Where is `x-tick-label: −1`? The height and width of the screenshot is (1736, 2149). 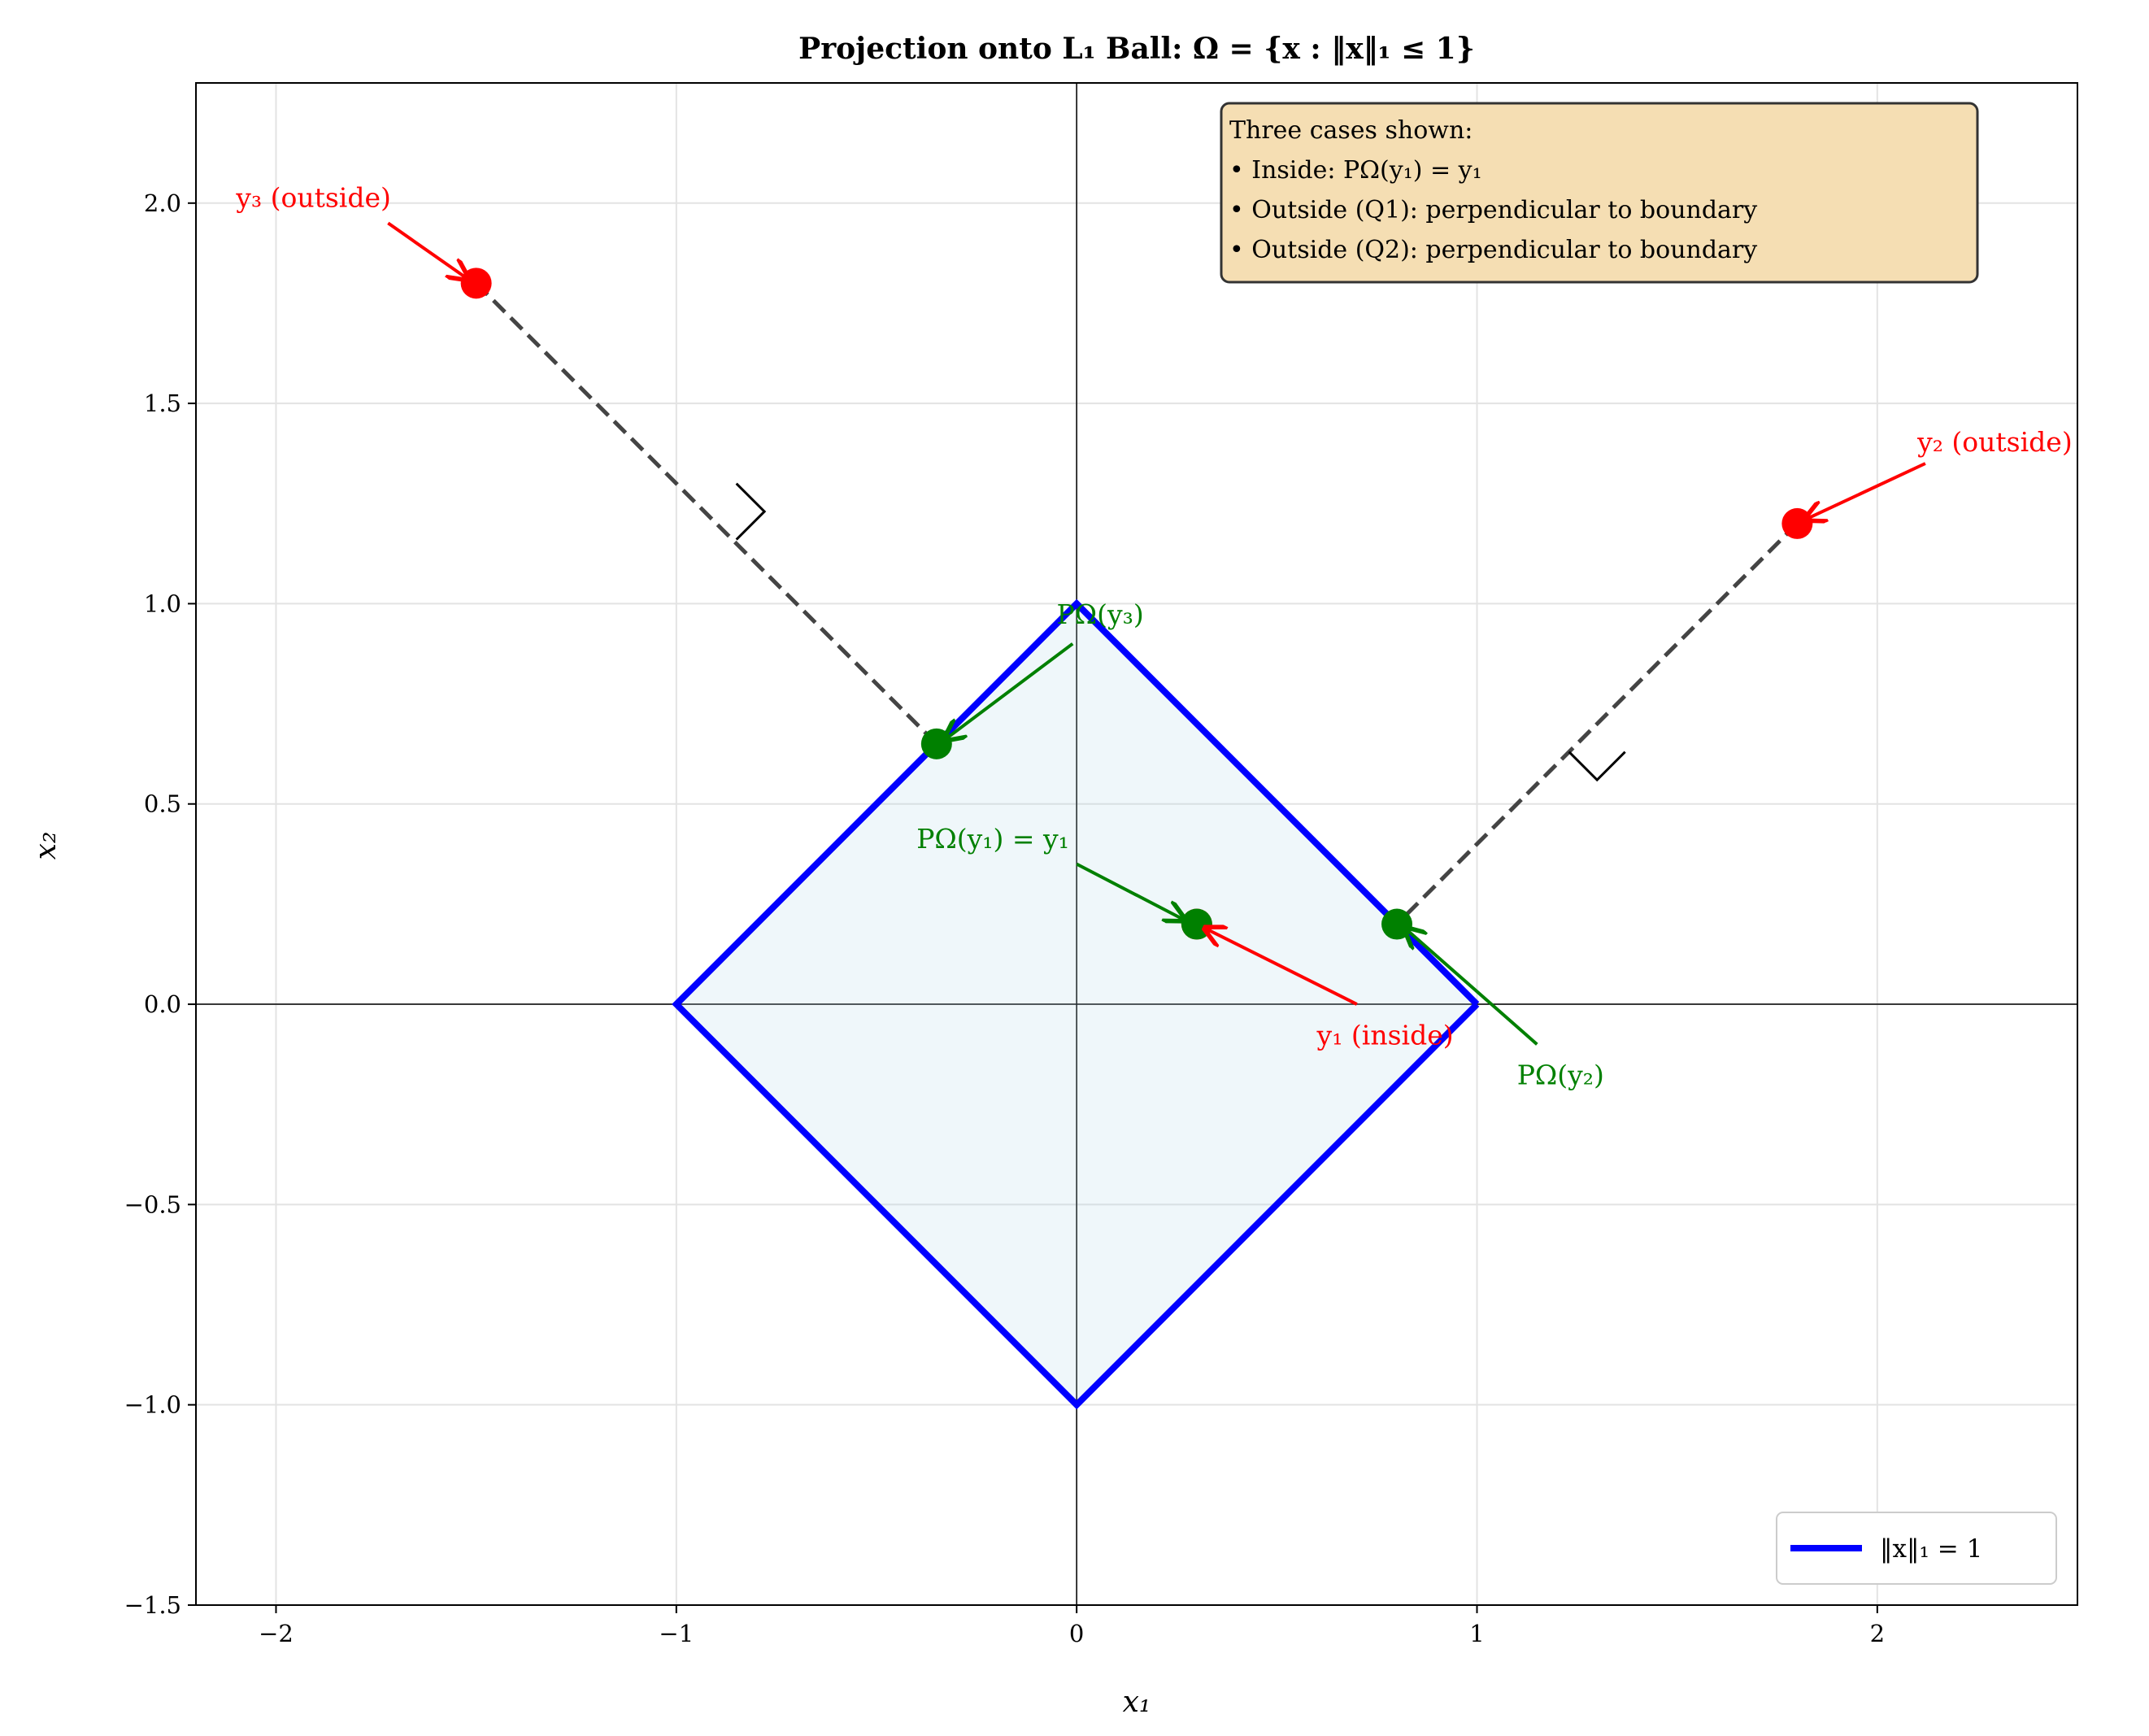
x-tick-label: −1 is located at coordinates (676, 1633).